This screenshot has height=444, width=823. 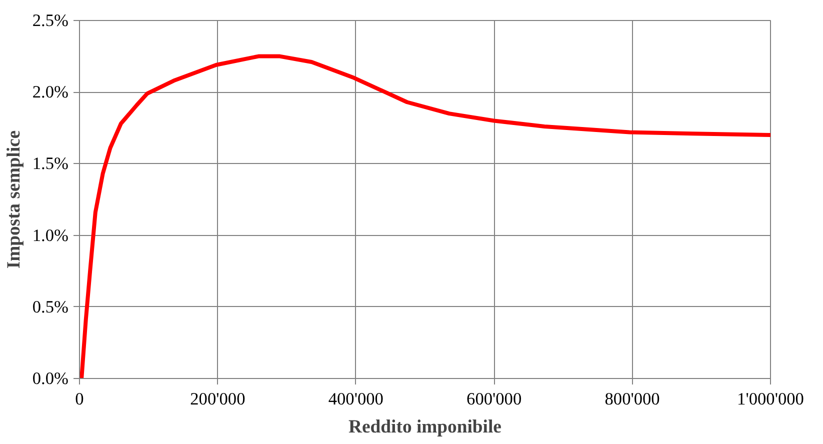 What do you see at coordinates (494, 399) in the screenshot?
I see `x-tick-label: 600'000` at bounding box center [494, 399].